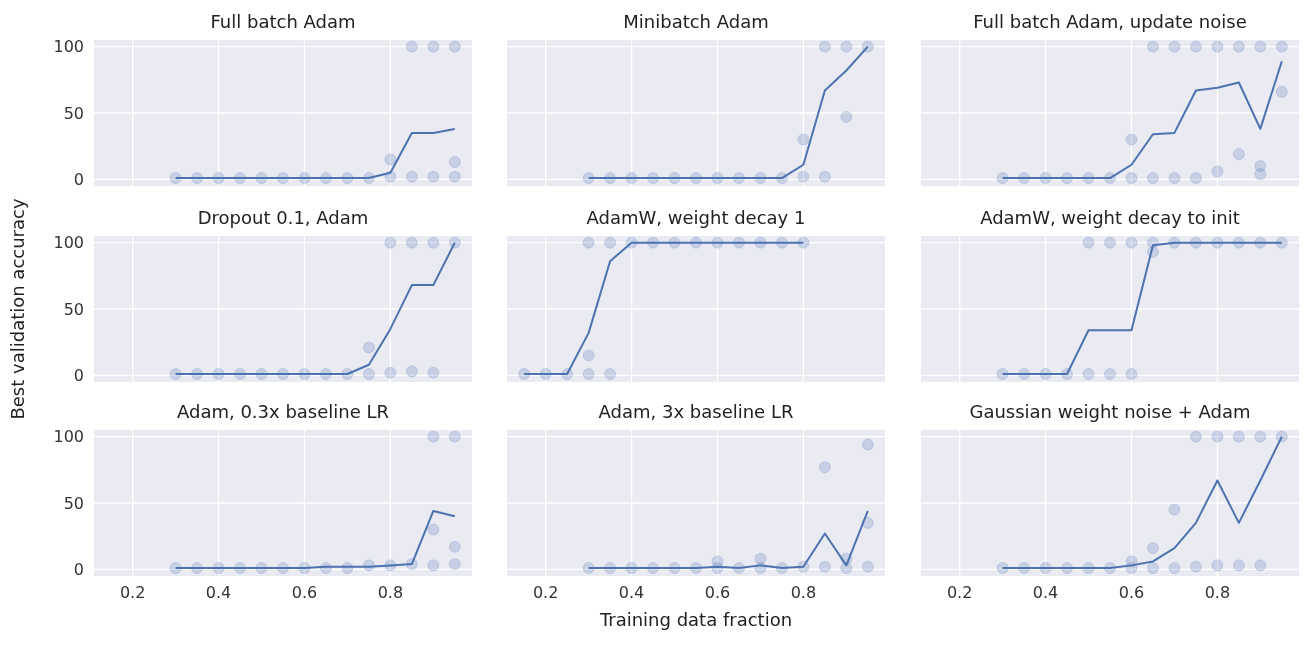  What do you see at coordinates (1110, 217) in the screenshot?
I see `chart-title: AdamW, weight decay to init` at bounding box center [1110, 217].